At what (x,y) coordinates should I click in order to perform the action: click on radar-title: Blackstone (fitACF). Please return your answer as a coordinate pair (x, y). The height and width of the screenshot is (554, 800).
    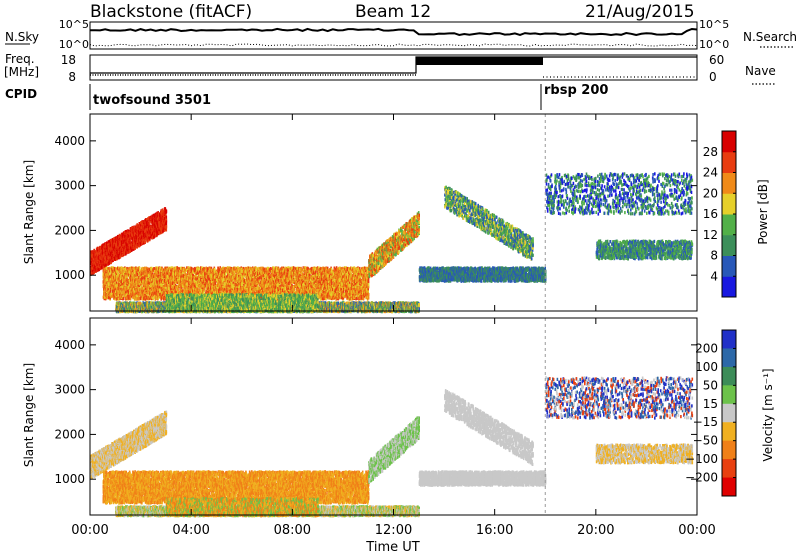
    Looking at the image, I should click on (171, 12).